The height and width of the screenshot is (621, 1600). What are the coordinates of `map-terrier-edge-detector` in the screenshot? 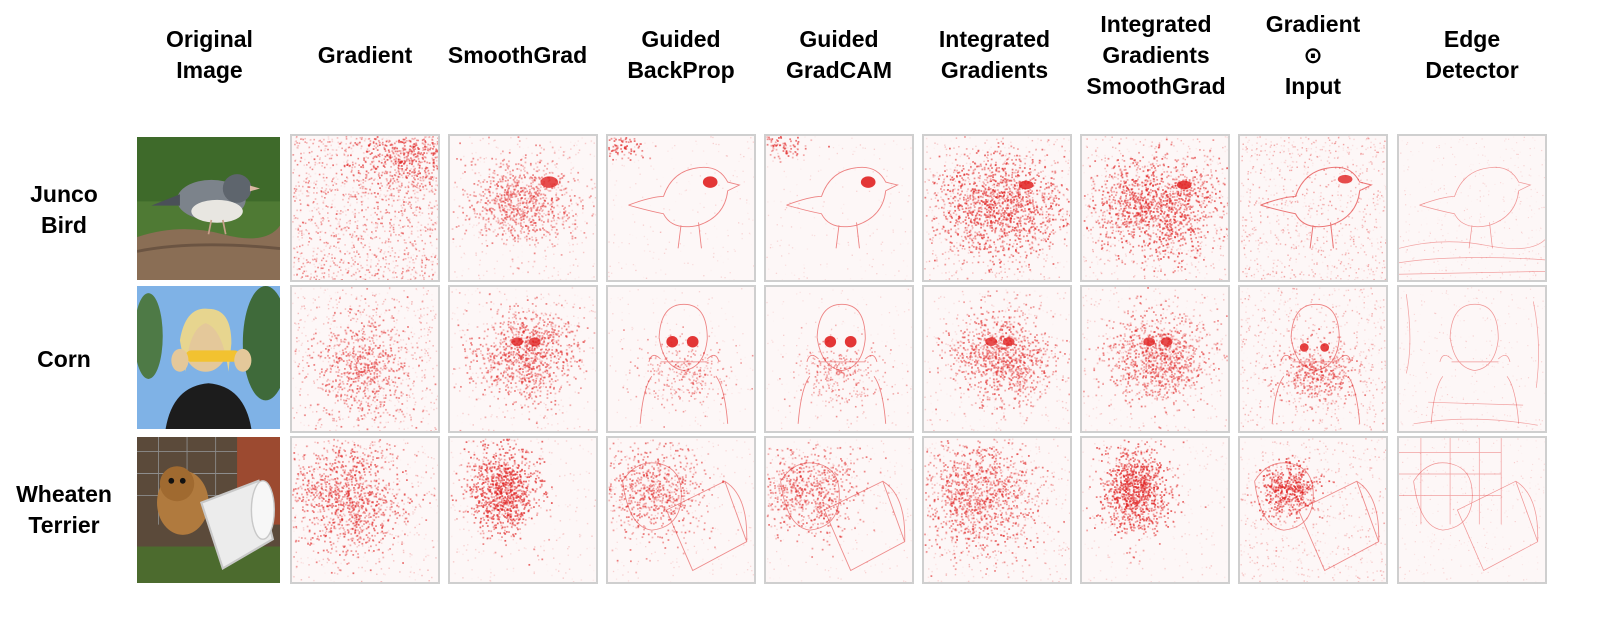 It's located at (1472, 510).